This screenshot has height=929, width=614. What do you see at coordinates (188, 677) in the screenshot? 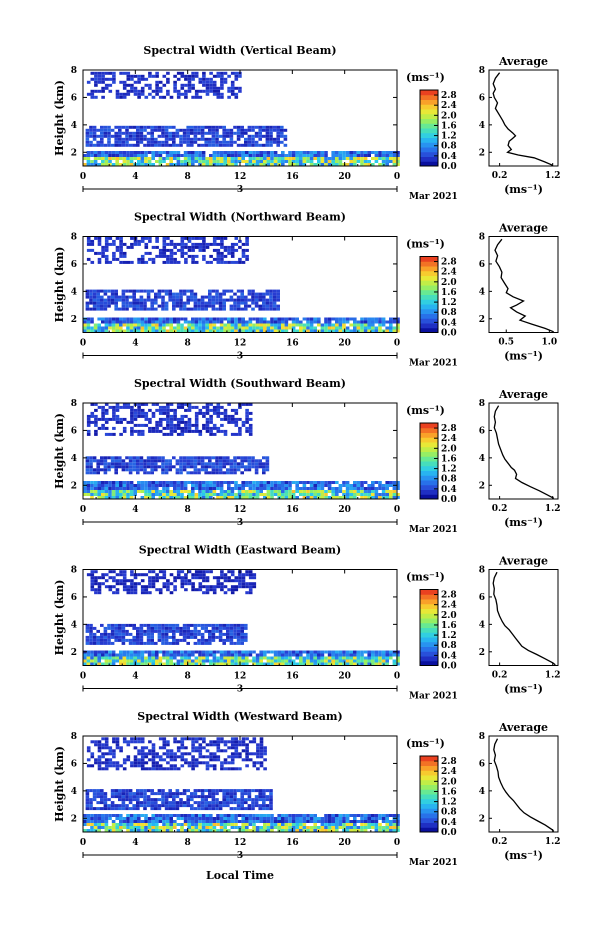
I see `x-tick-label: 8` at bounding box center [188, 677].